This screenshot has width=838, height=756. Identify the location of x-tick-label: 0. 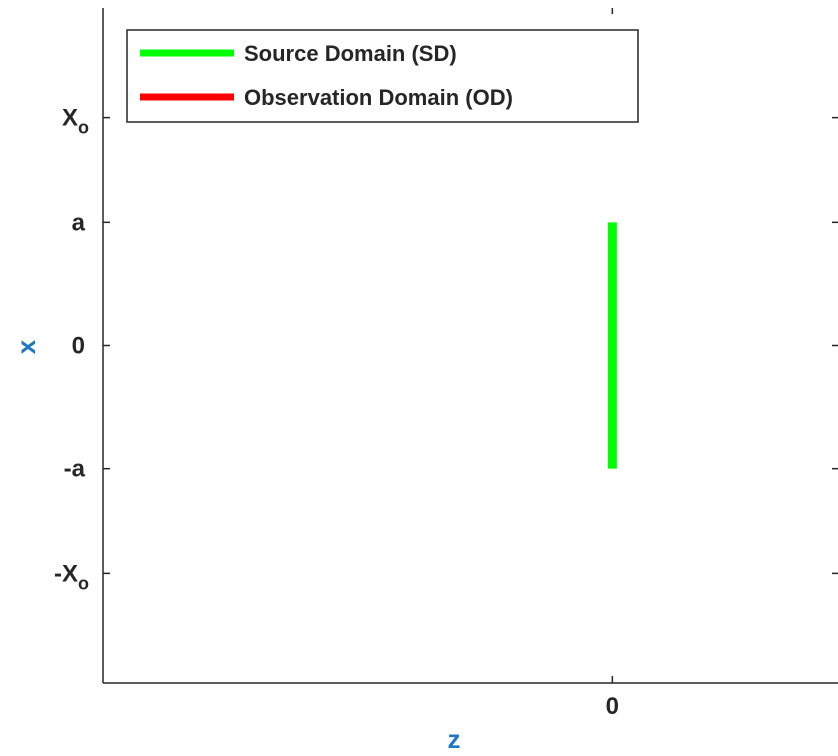
(612, 706).